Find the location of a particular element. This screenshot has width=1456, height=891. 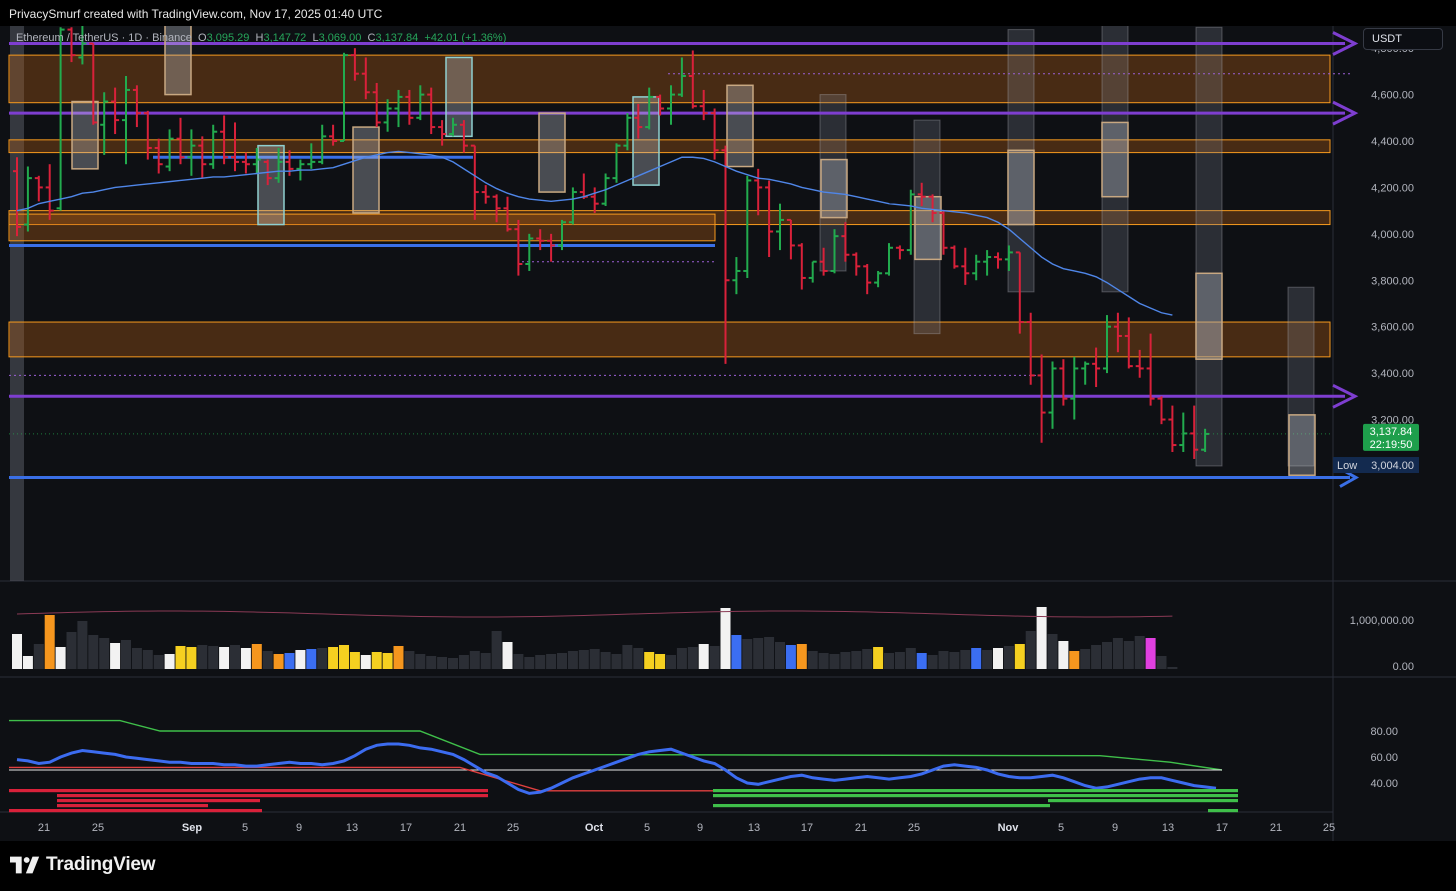

close-value: 3,137.84 is located at coordinates (397, 38).